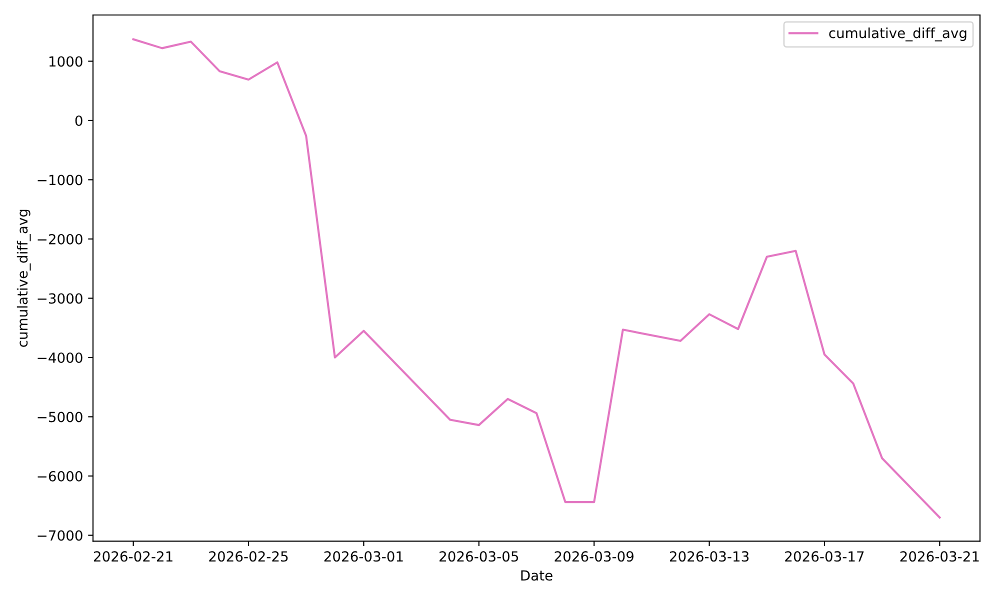 This screenshot has width=1000, height=600. Describe the element at coordinates (23, 278) in the screenshot. I see `y-axis-title: cumulative_diff_avg` at that location.